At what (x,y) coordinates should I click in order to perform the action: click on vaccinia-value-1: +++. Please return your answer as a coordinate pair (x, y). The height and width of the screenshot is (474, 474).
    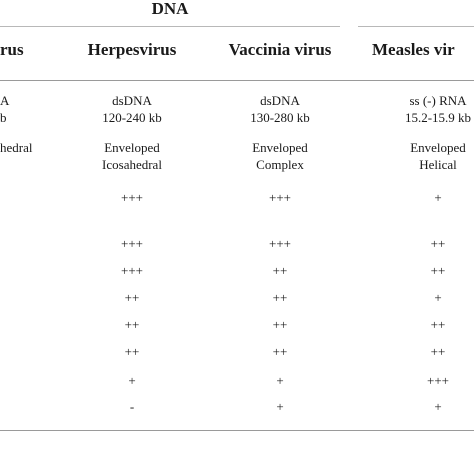
    Looking at the image, I should click on (280, 197).